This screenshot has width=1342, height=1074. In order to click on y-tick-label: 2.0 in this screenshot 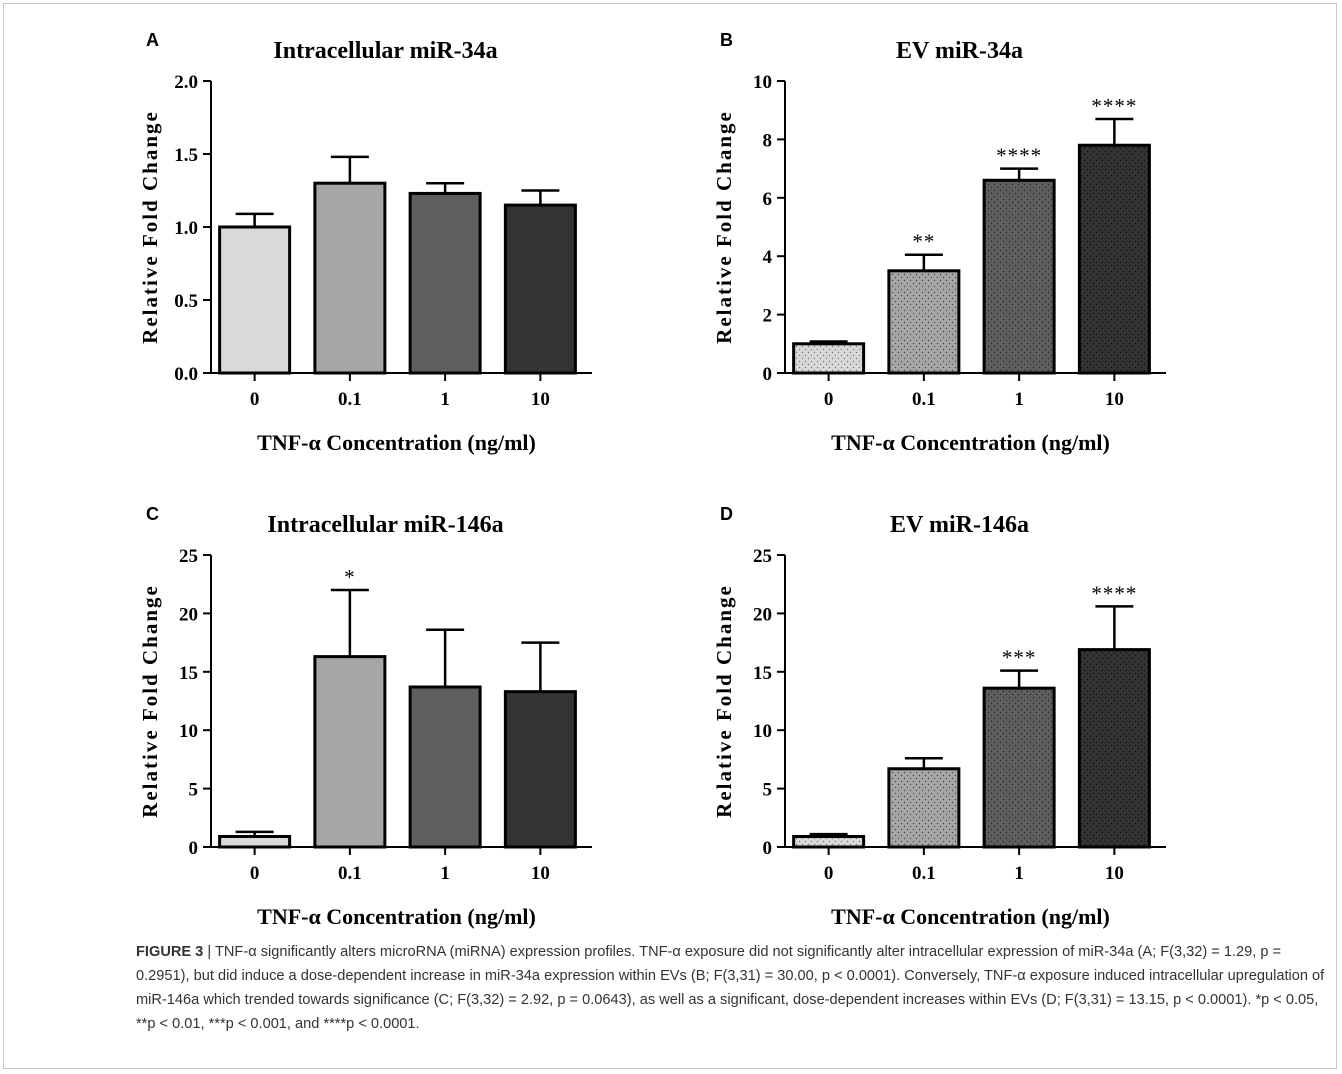, I will do `click(186, 82)`.